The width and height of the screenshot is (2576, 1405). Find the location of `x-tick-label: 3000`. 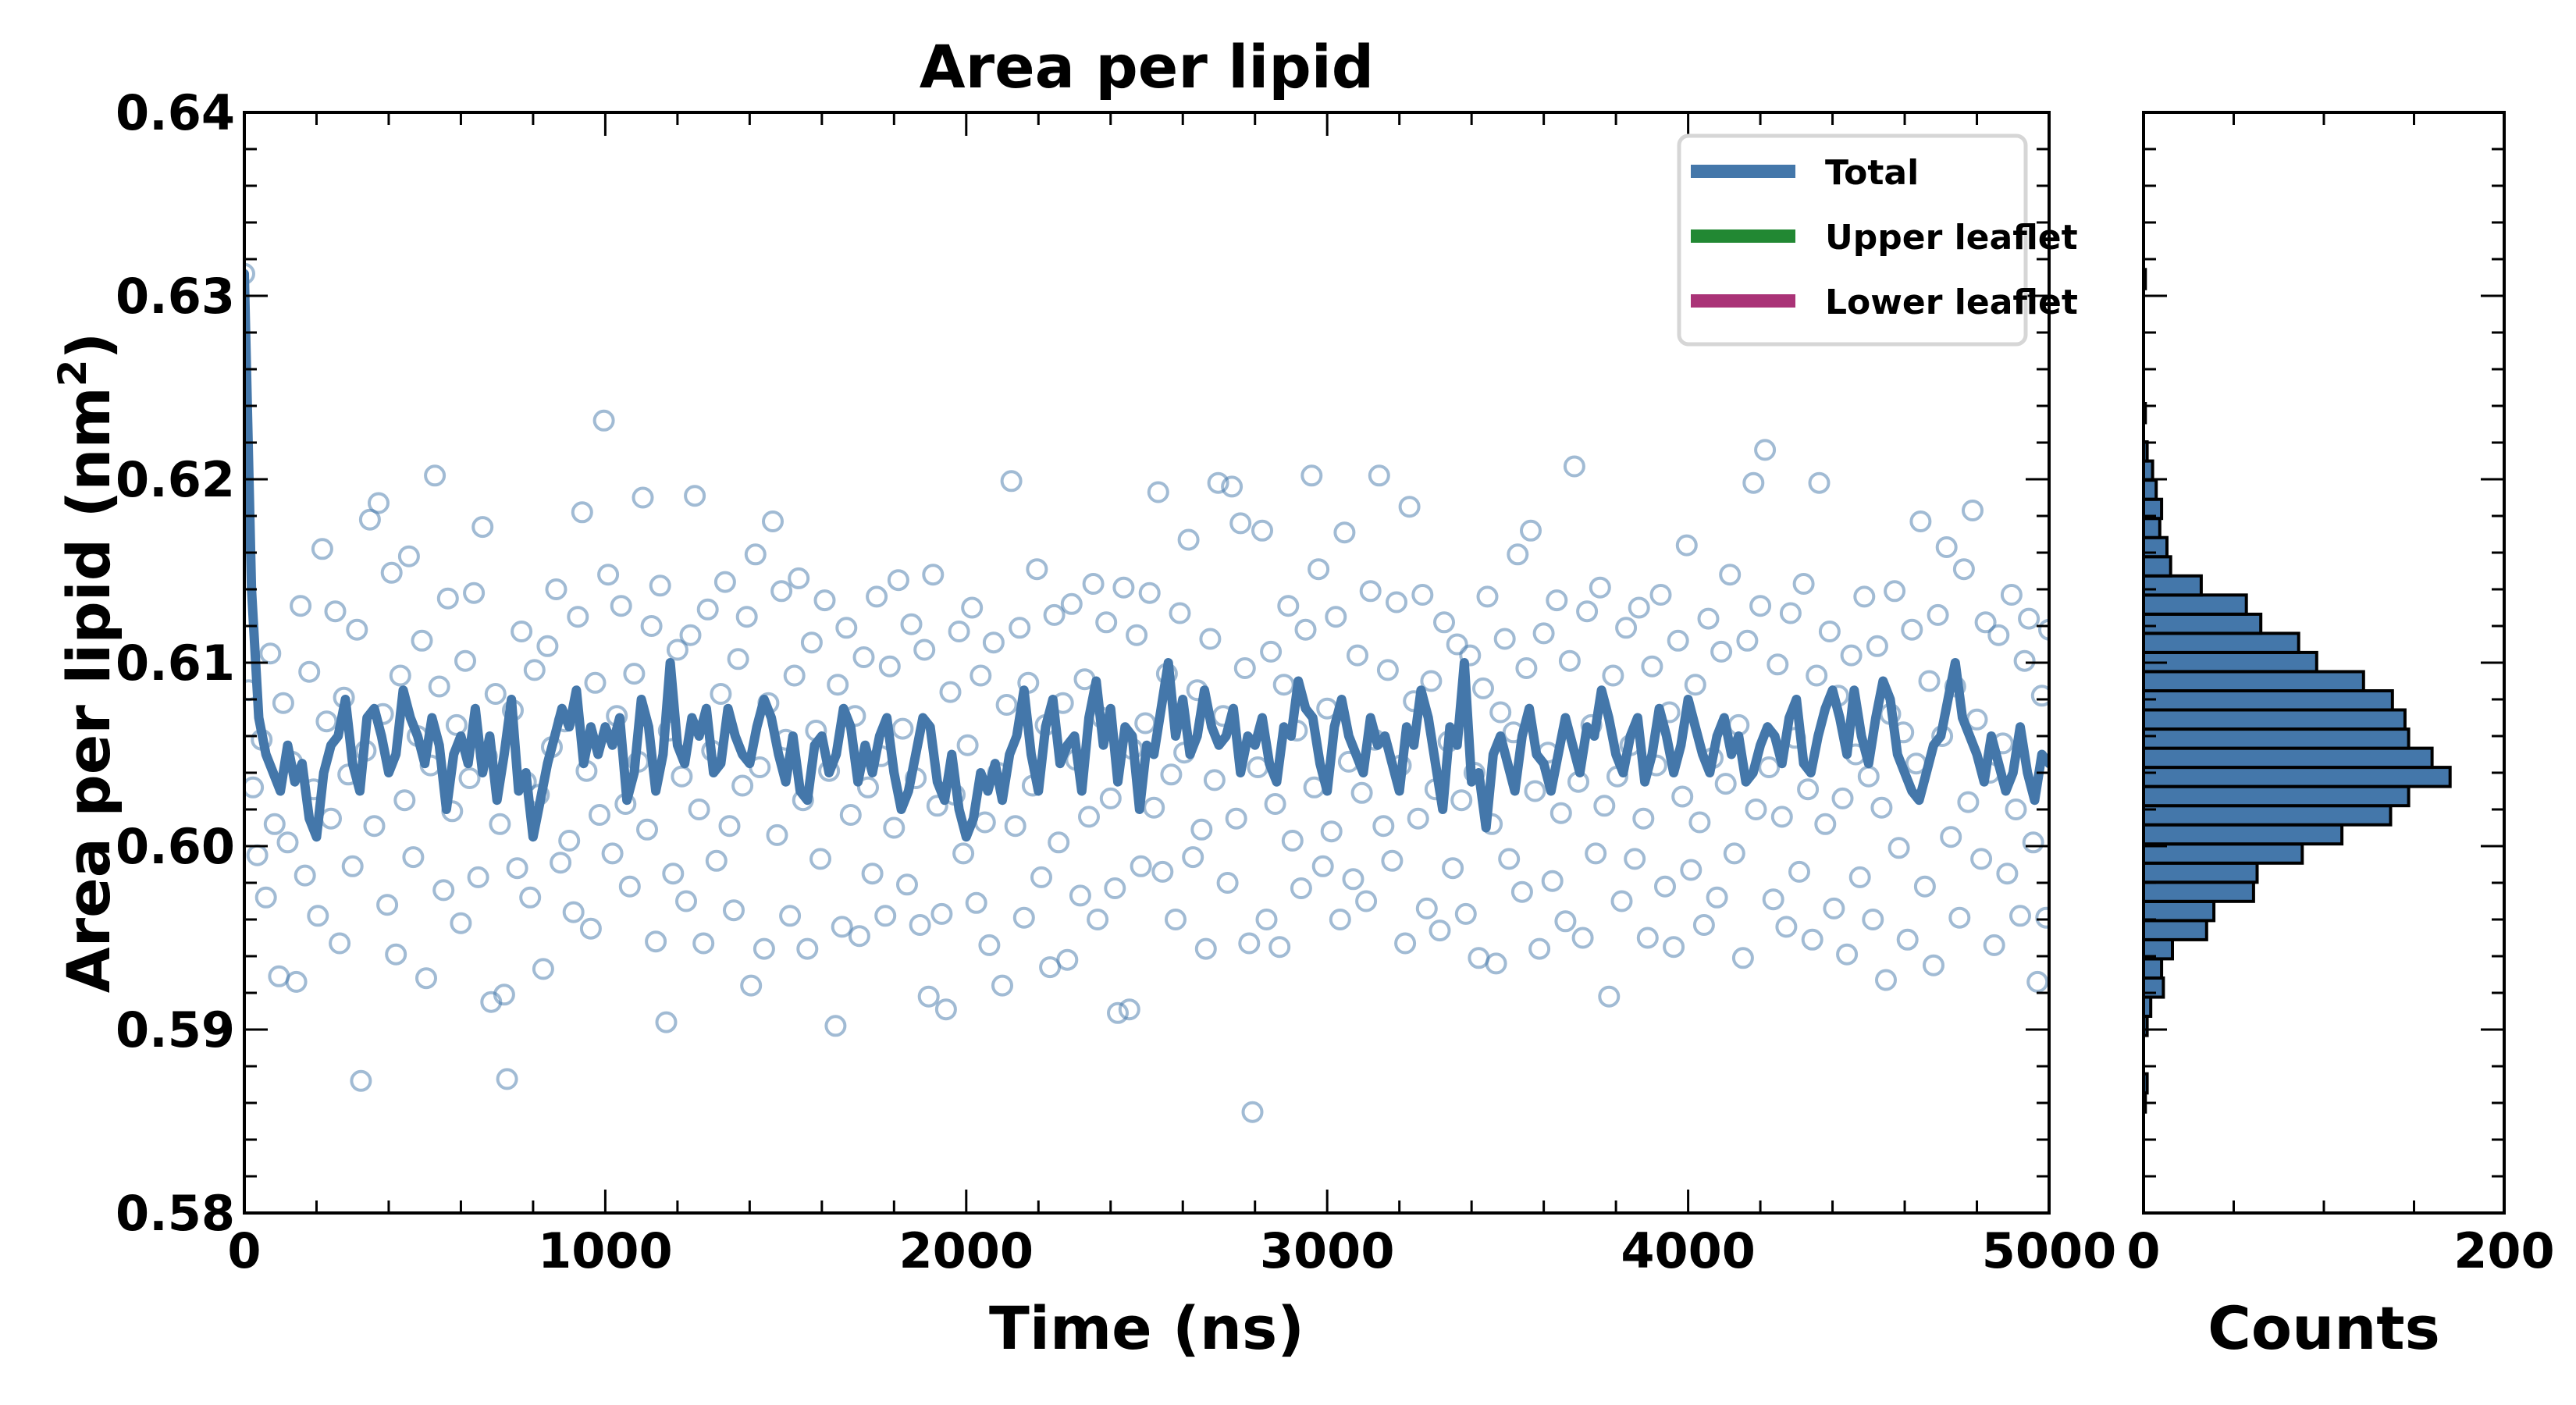

x-tick-label: 3000 is located at coordinates (1327, 1250).